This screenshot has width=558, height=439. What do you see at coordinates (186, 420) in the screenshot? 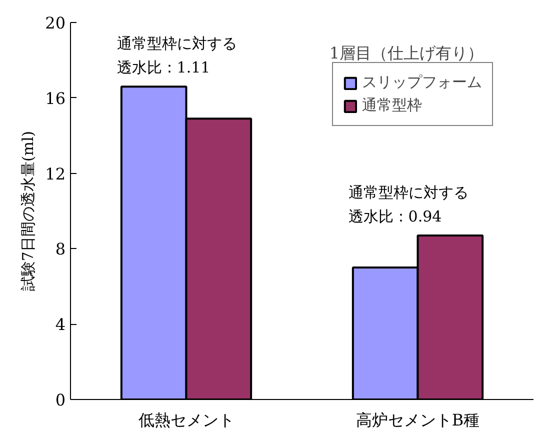
I see `x-tick-label: 低熱セメント` at bounding box center [186, 420].